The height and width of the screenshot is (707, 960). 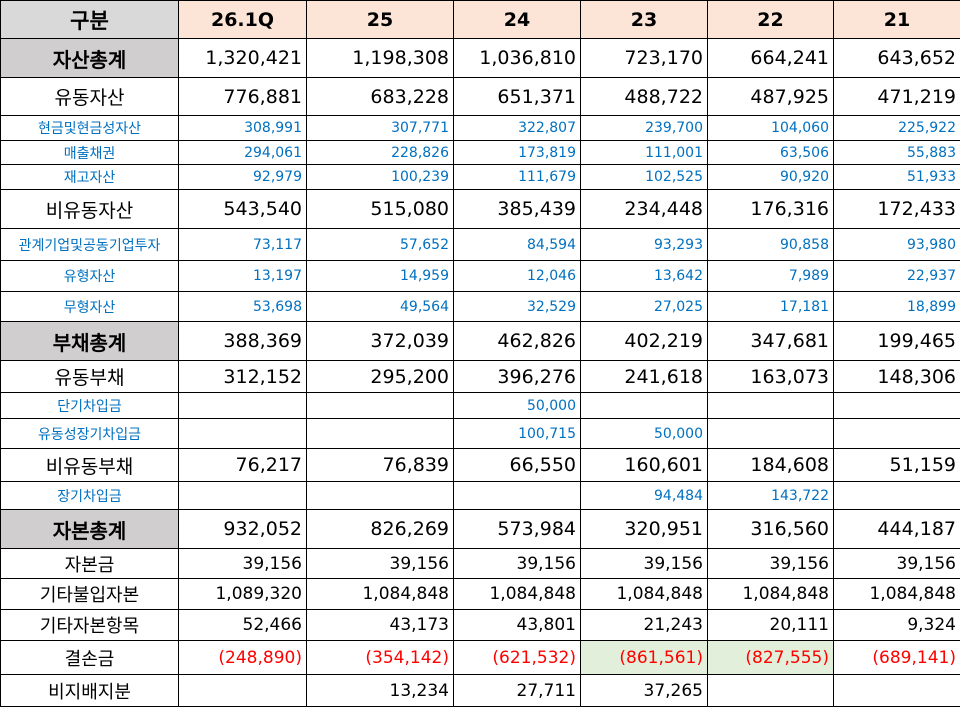 I want to click on cell: 148,306, so click(x=897, y=377).